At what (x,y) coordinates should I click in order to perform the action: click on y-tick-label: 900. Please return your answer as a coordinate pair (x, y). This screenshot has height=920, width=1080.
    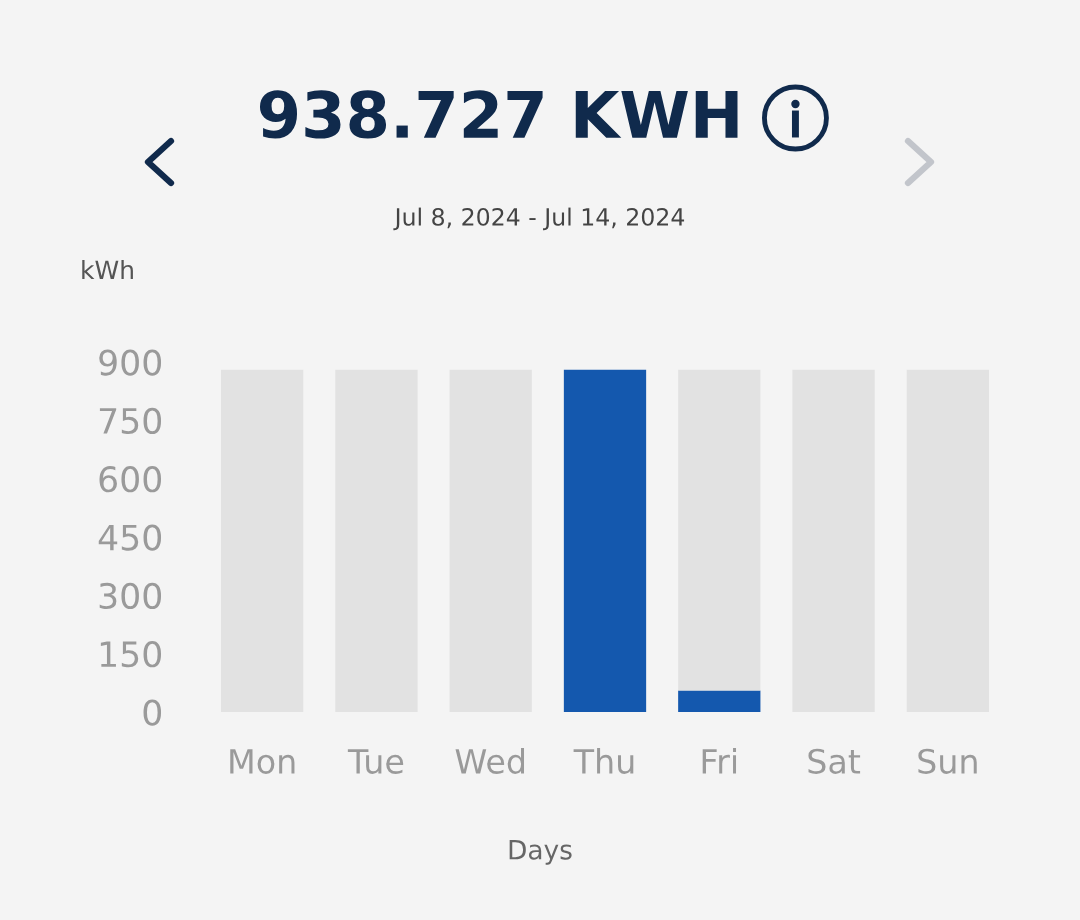
    Looking at the image, I should click on (130, 362).